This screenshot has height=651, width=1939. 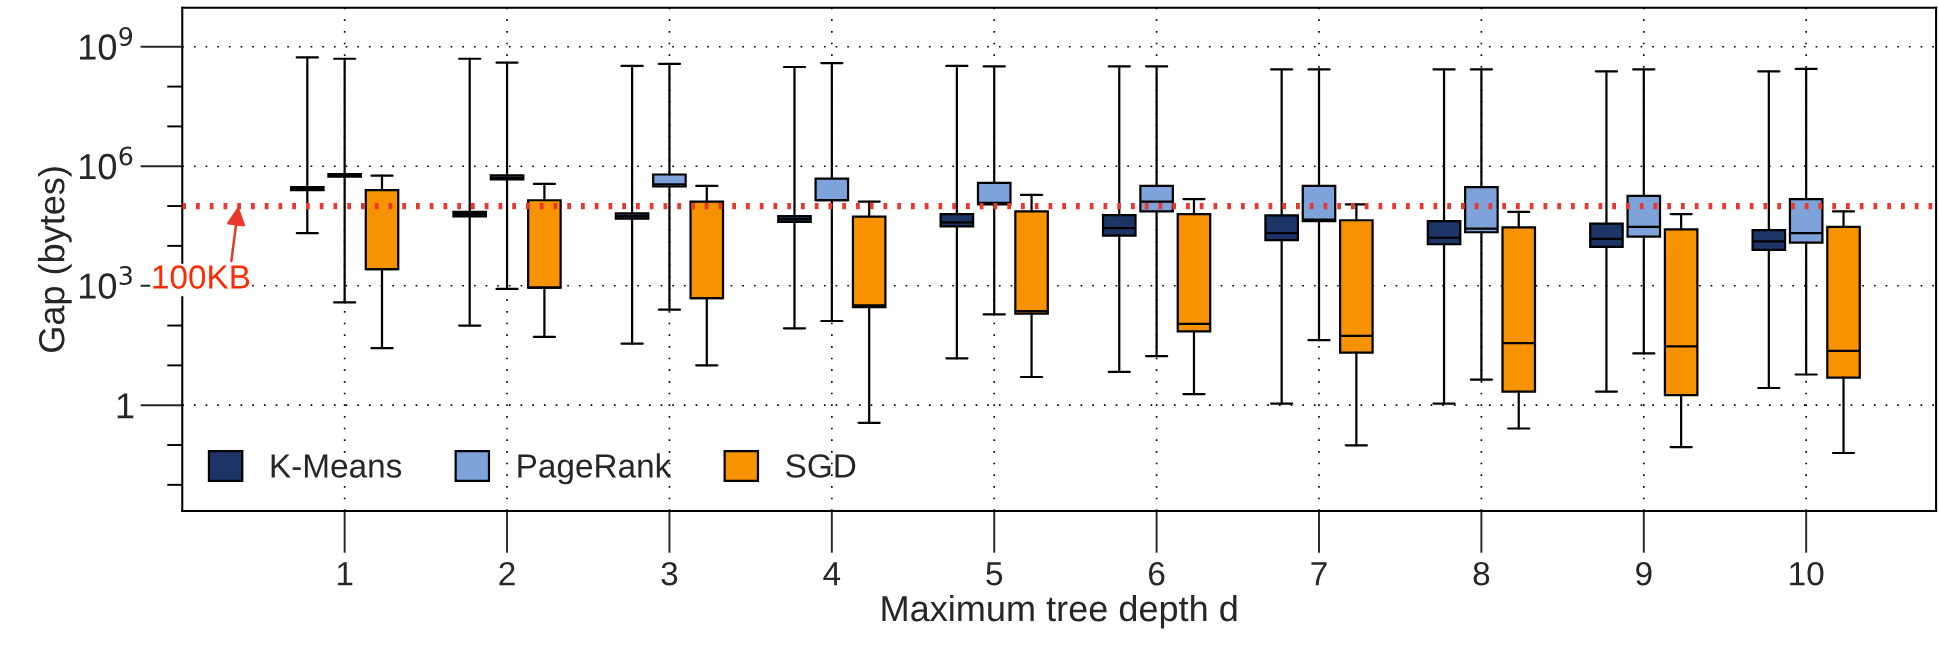 What do you see at coordinates (201, 277) in the screenshot?
I see `ref-line-label: 100KB` at bounding box center [201, 277].